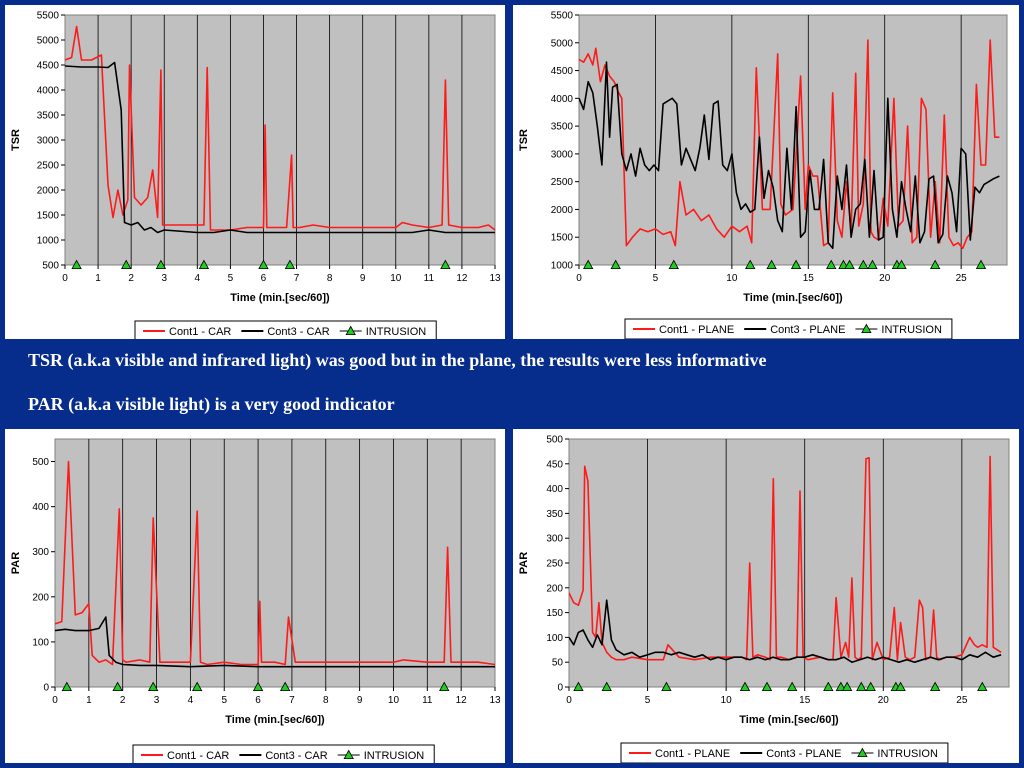  Describe the element at coordinates (350, 330) in the screenshot. I see `legend-intrusion-marker` at that location.